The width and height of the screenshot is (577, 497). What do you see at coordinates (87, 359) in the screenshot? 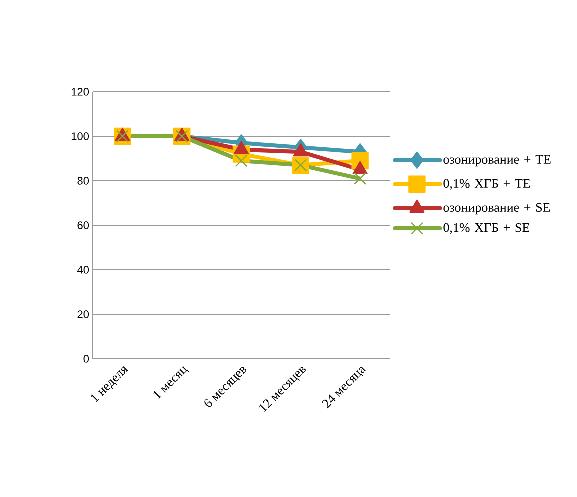
I see `y-tick-label: 0` at bounding box center [87, 359].